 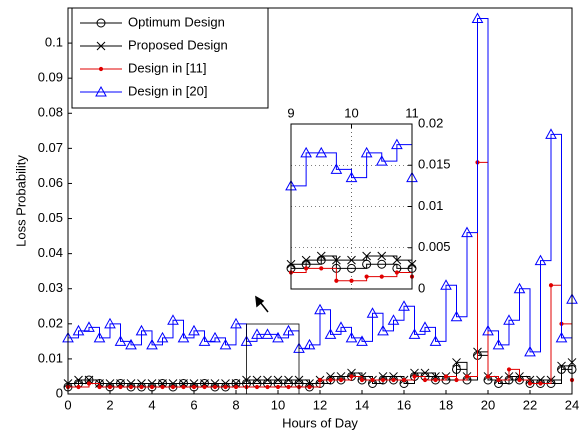 I want to click on y-tick-label: 0.03, so click(x=50, y=287).